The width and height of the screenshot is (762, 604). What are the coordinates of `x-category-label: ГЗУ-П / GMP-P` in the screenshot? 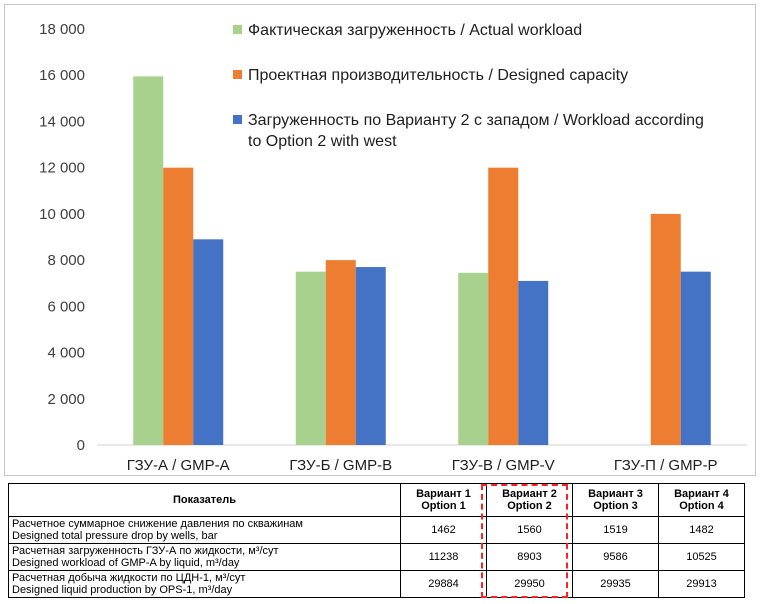 It's located at (666, 465).